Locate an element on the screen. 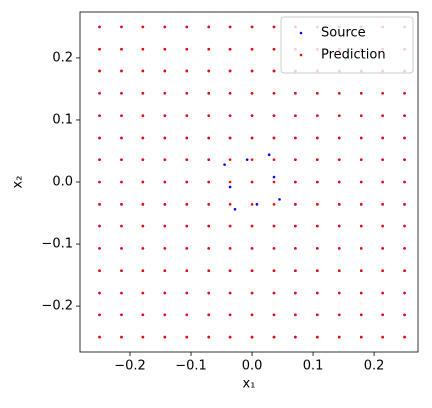 This screenshot has height=408, width=432. y-tick-label: 0.2 is located at coordinates (62, 57).